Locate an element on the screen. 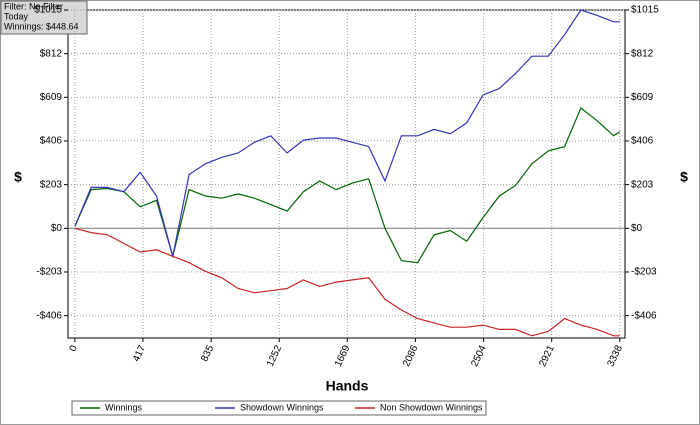 The height and width of the screenshot is (425, 700). y2-tick-label: -$203 is located at coordinates (644, 272).